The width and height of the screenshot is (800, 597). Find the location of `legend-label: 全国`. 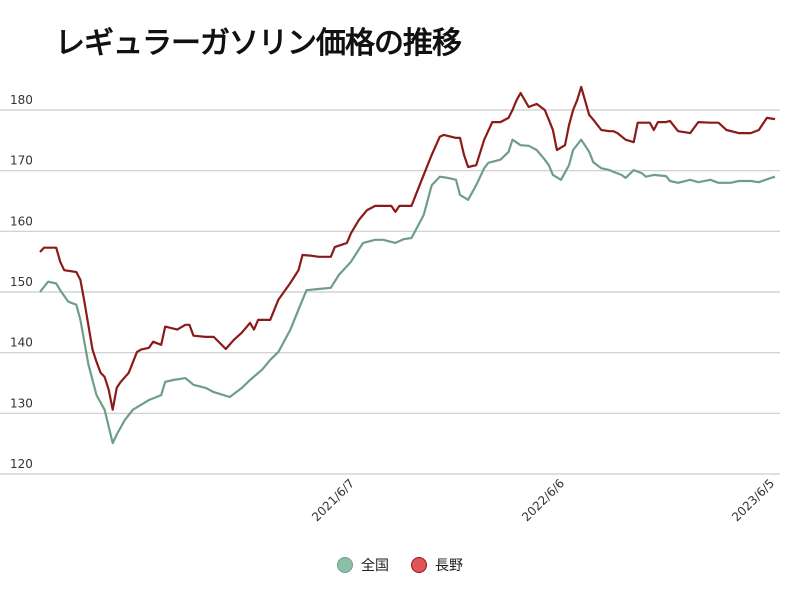

legend-label: 全国 is located at coordinates (375, 566).